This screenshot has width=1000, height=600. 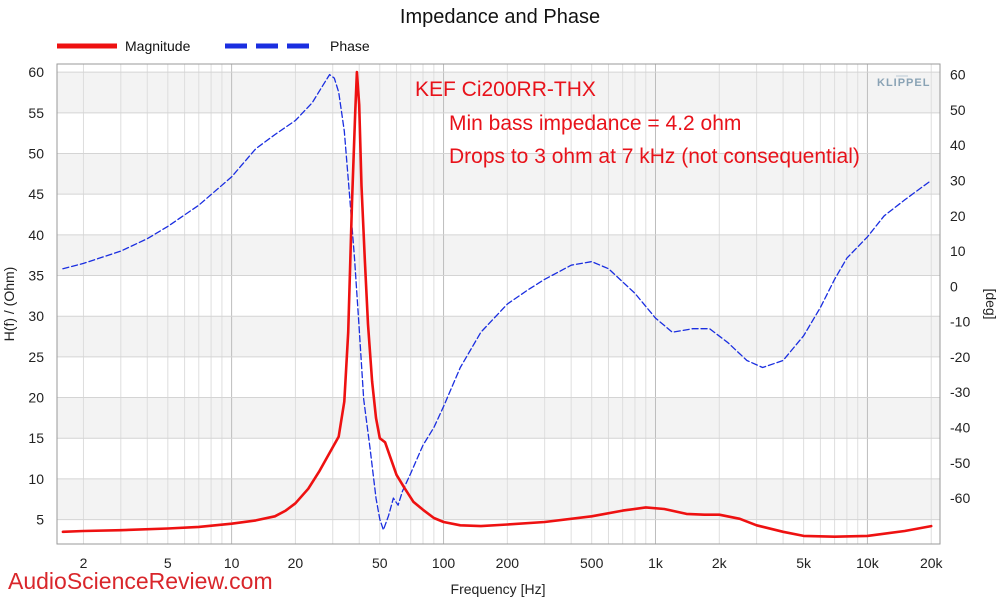 I want to click on y-right-tick-label: 40, so click(x=958, y=145).